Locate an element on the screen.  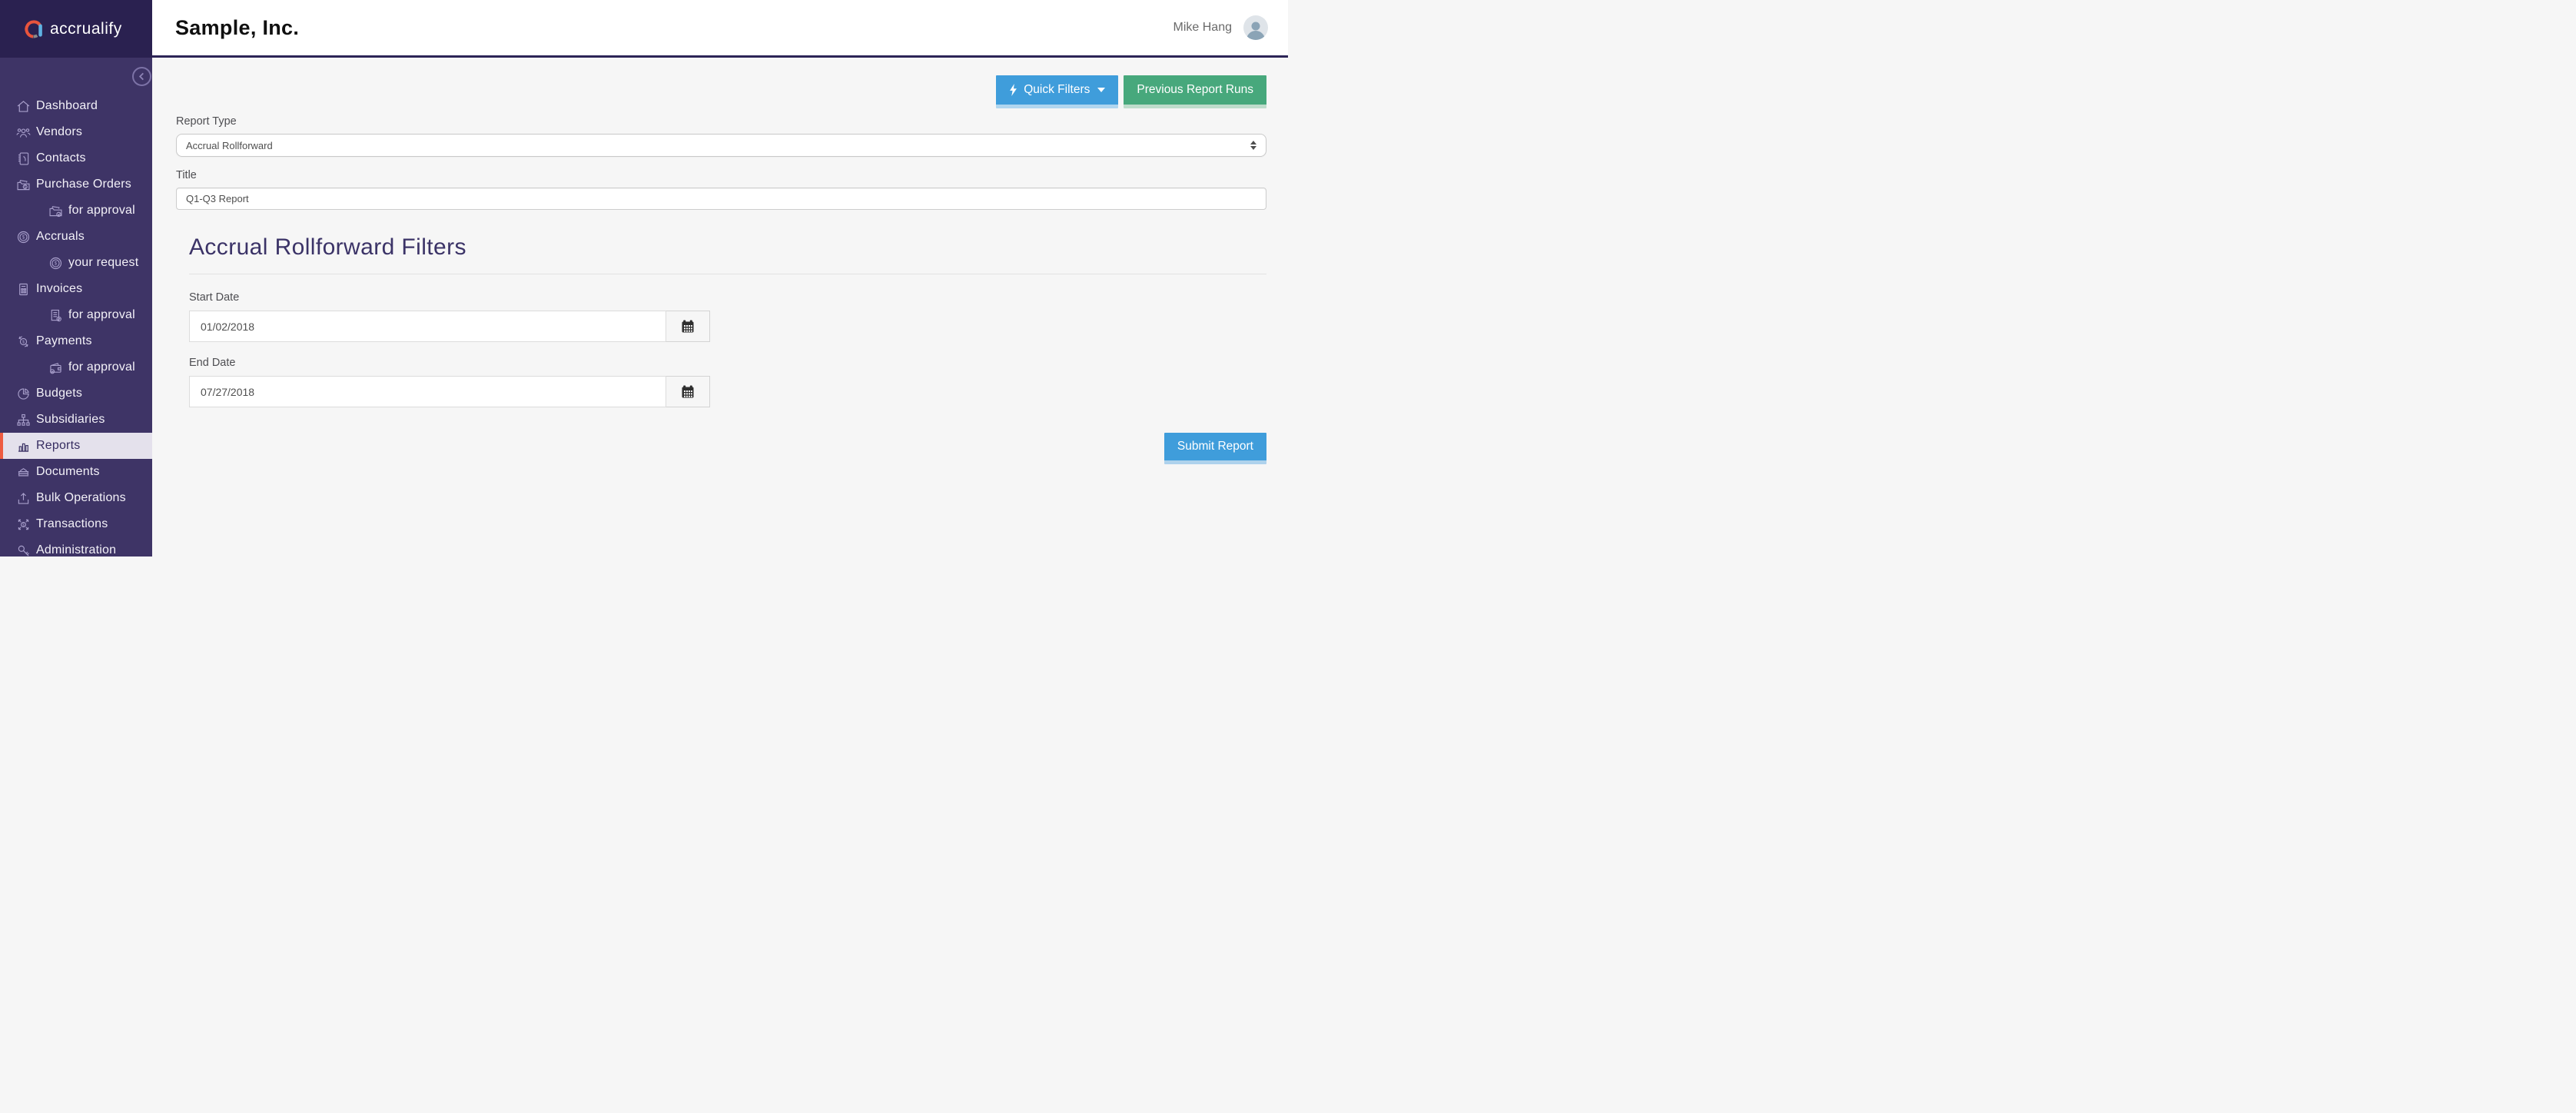
sidebar-item-label: Accruals is located at coordinates (60, 236).